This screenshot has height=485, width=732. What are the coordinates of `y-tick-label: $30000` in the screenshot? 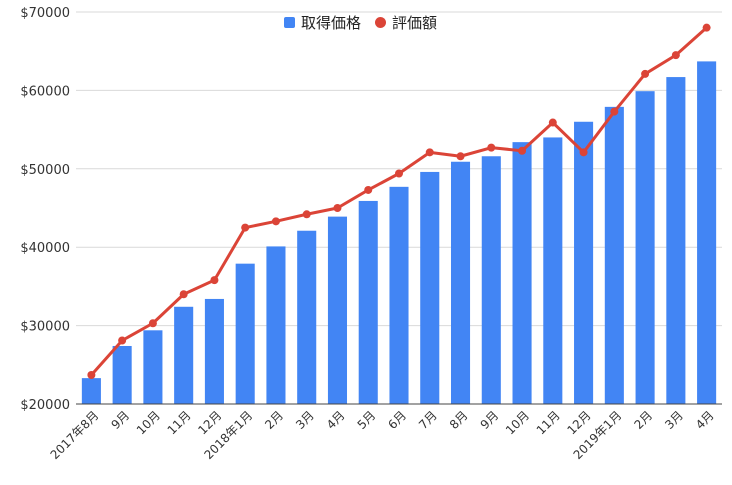 It's located at (45, 327).